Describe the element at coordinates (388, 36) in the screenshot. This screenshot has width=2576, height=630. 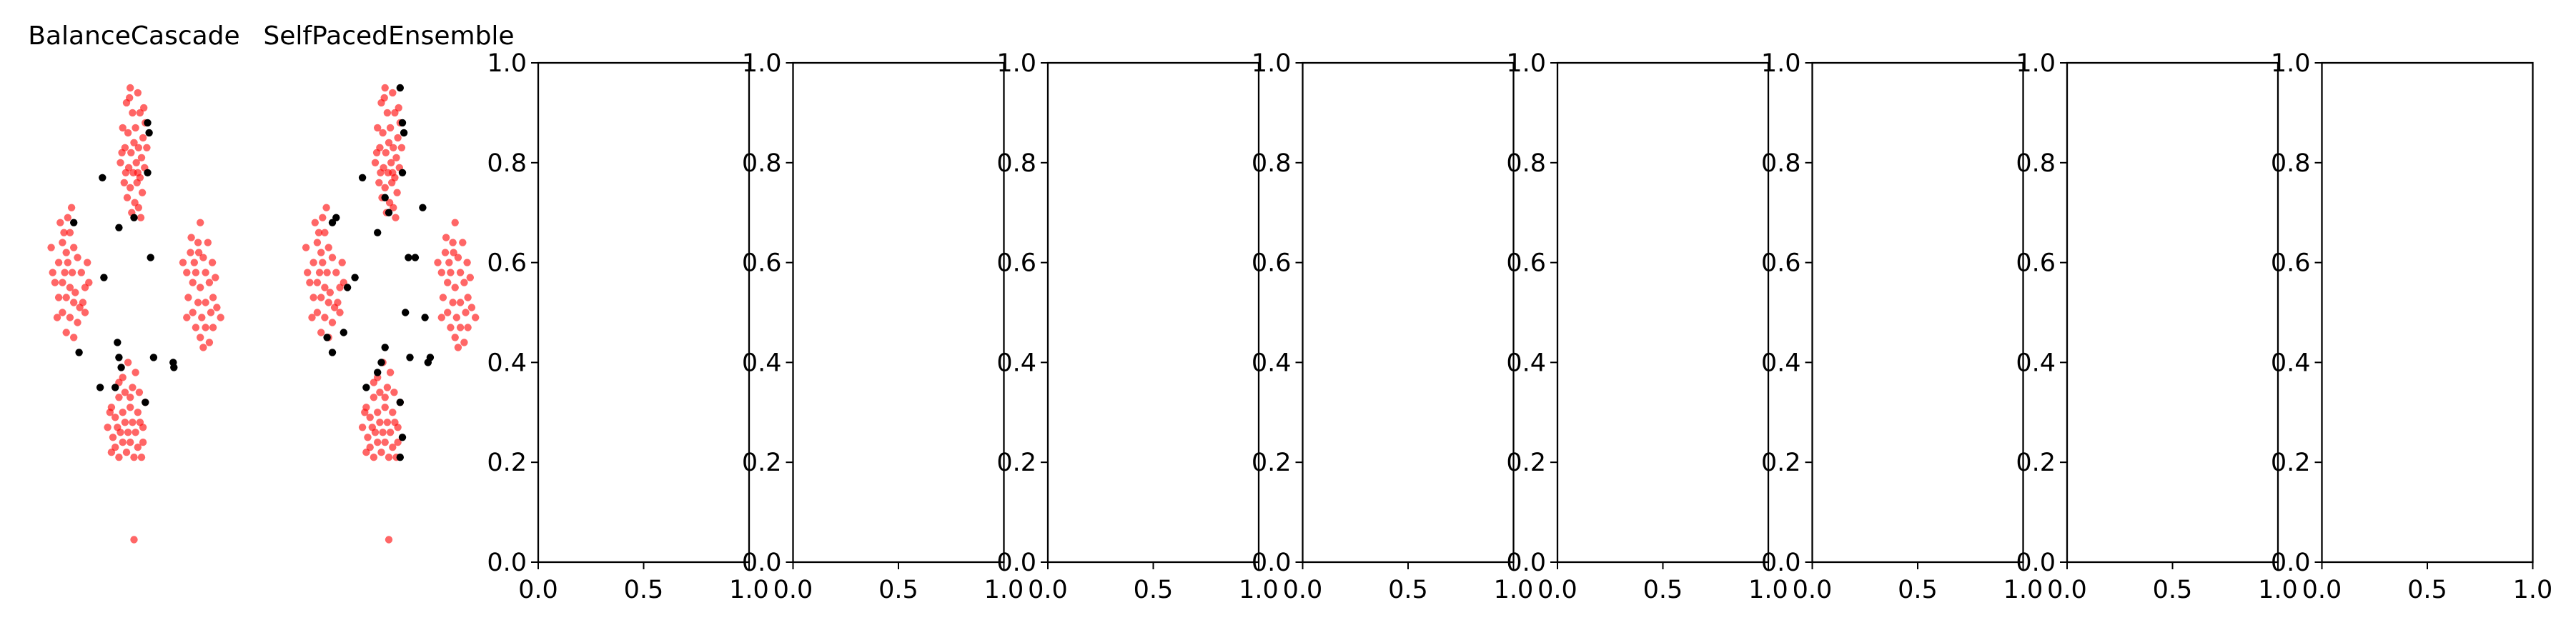
I see `panel-title-1: SelfPacedEnsemble` at that location.